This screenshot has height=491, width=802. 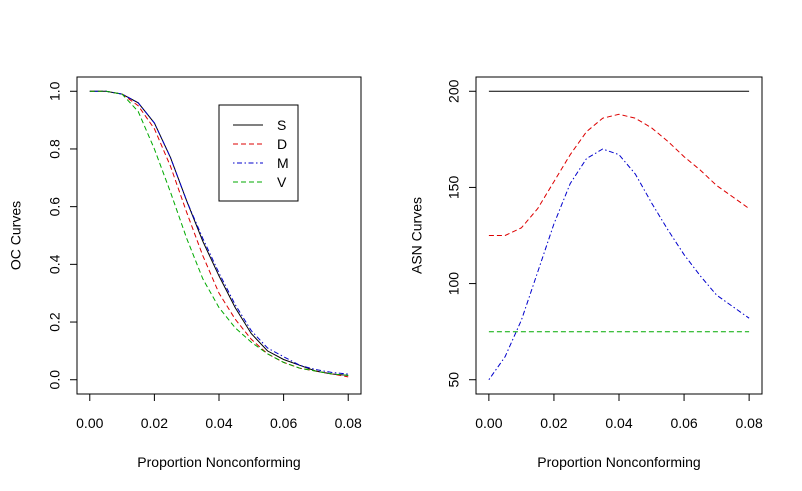 I want to click on asn-y-tick-label: 150, so click(x=454, y=188).